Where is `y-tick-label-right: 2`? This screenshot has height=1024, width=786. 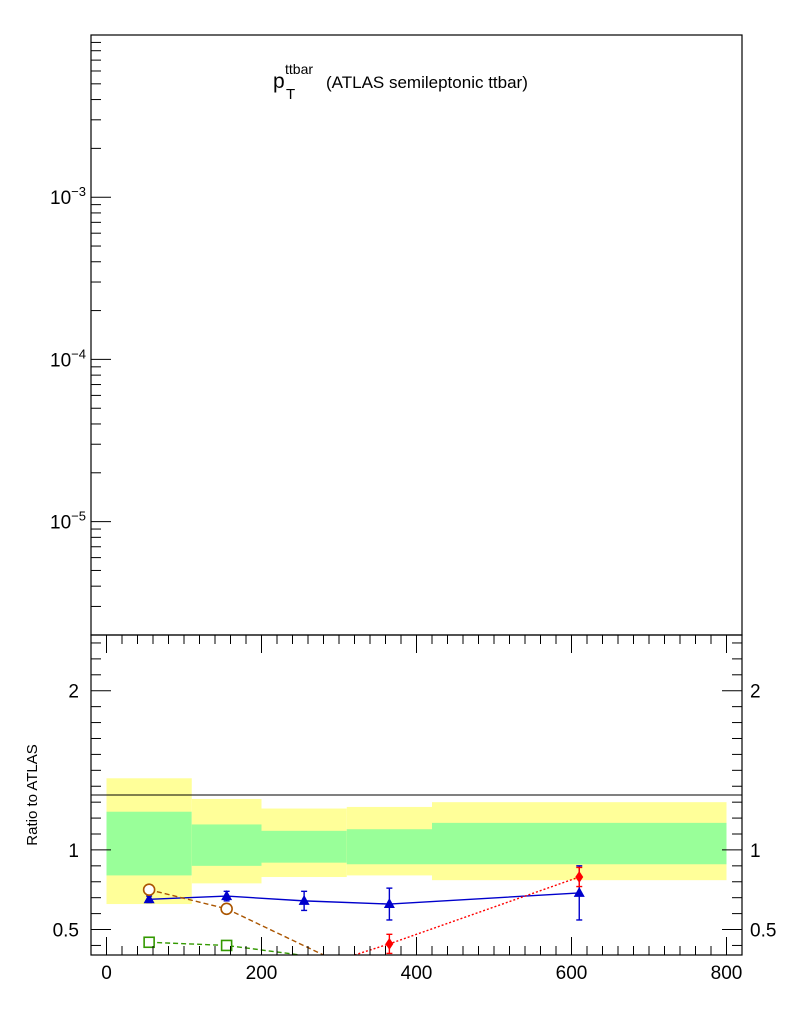 y-tick-label-right: 2 is located at coordinates (755, 692).